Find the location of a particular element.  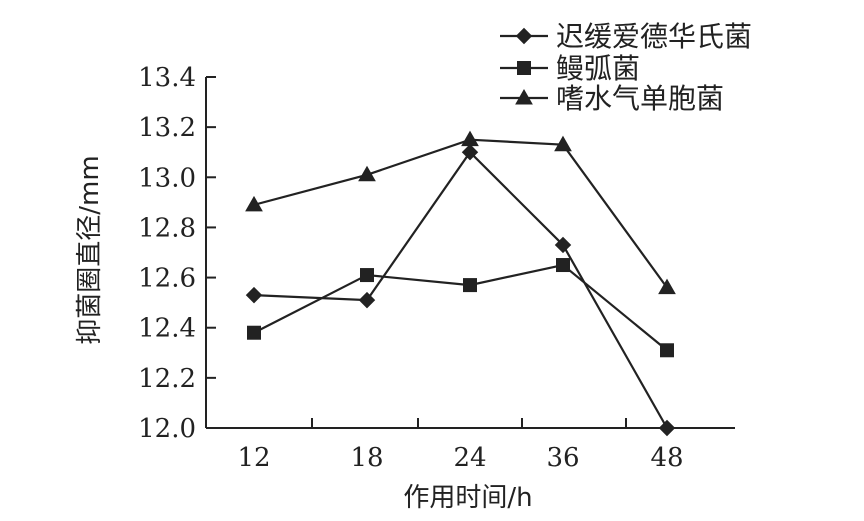

y-tick-label: 12.8 is located at coordinates (167, 228).